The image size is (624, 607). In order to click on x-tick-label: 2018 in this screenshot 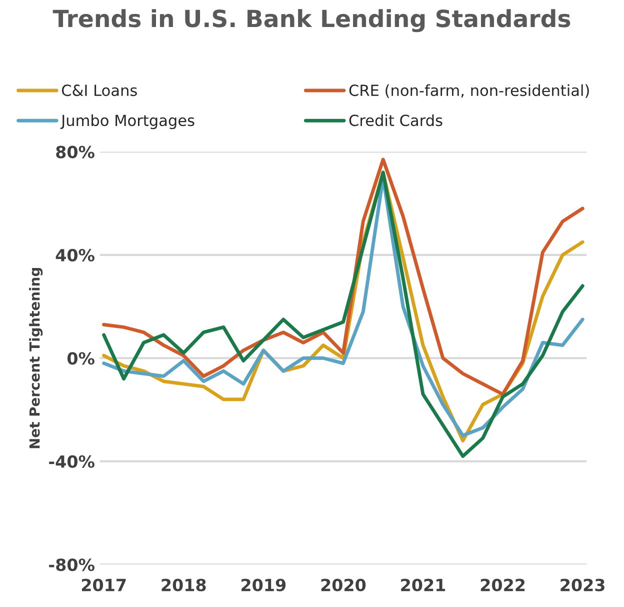, I will do `click(184, 585)`.